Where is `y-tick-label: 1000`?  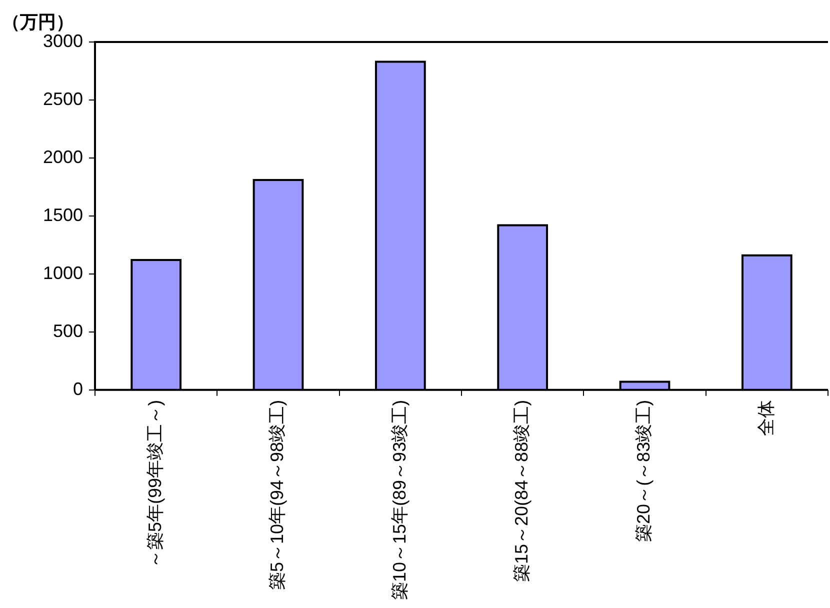 y-tick-label: 1000 is located at coordinates (62, 272).